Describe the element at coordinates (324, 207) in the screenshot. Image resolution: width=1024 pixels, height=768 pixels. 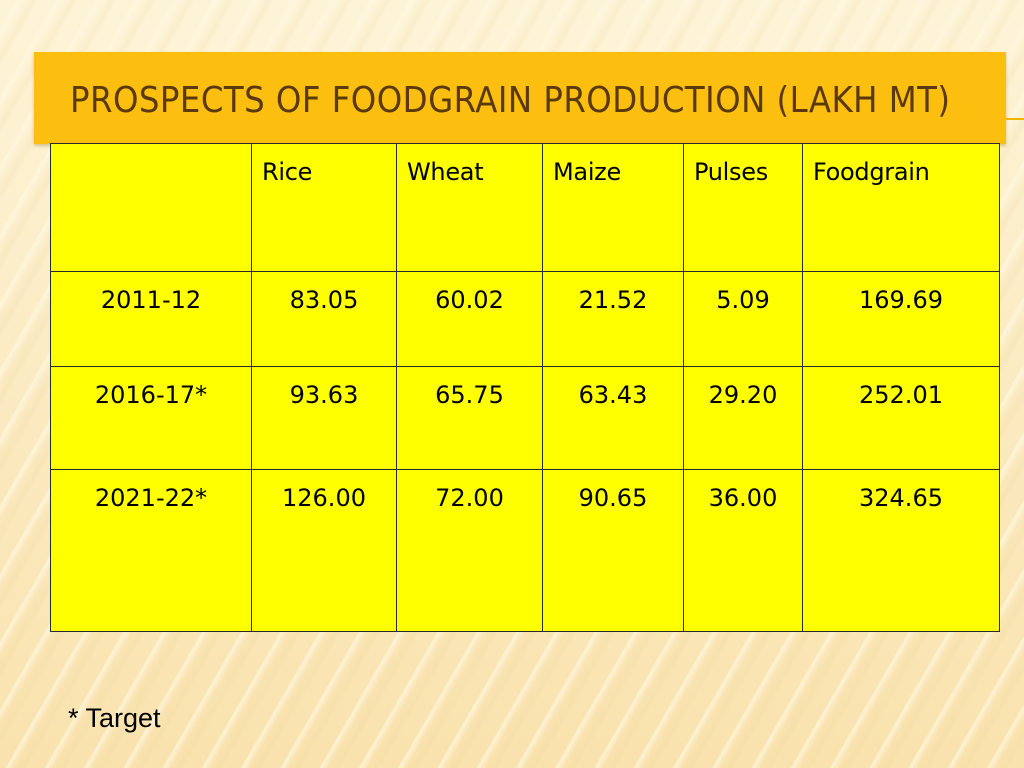
I see `header-cell-rice: Rice` at that location.